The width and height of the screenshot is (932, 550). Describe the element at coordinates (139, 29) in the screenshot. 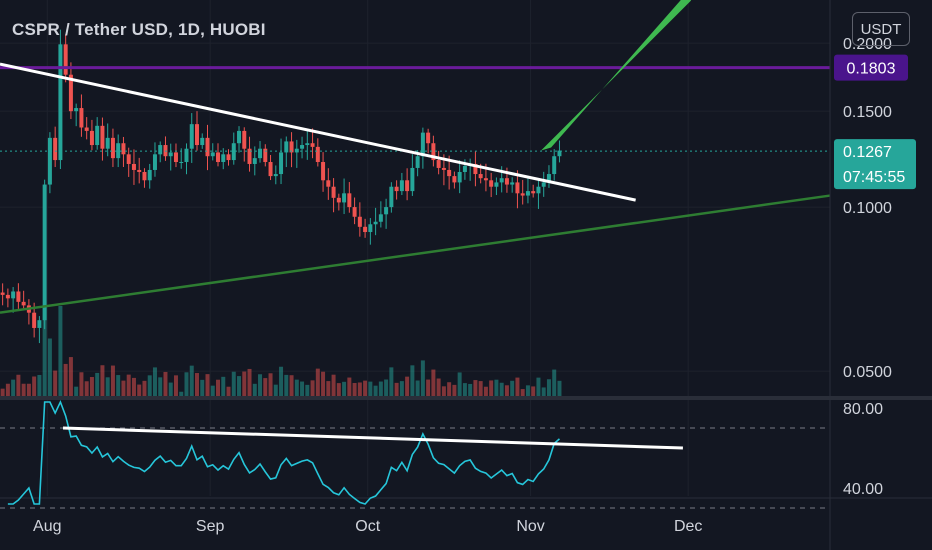

I see `chart-title: CSPR / Tether USD, 1D, HUOBI` at that location.